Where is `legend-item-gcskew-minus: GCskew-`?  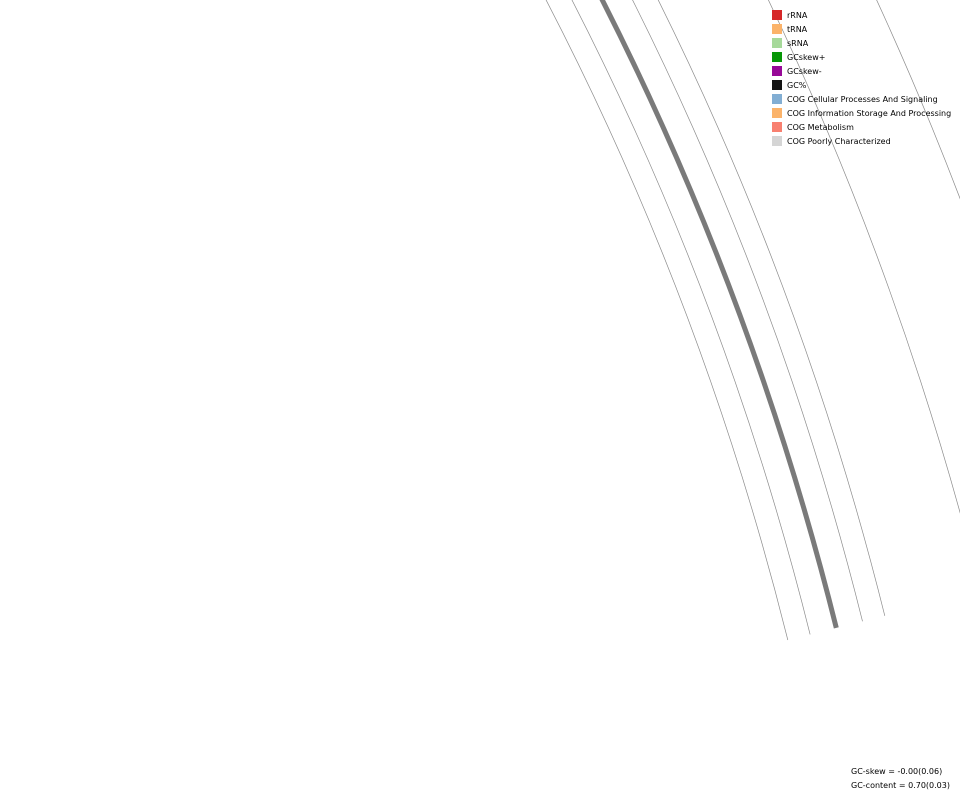 legend-item-gcskew-minus: GCskew- is located at coordinates (861, 71).